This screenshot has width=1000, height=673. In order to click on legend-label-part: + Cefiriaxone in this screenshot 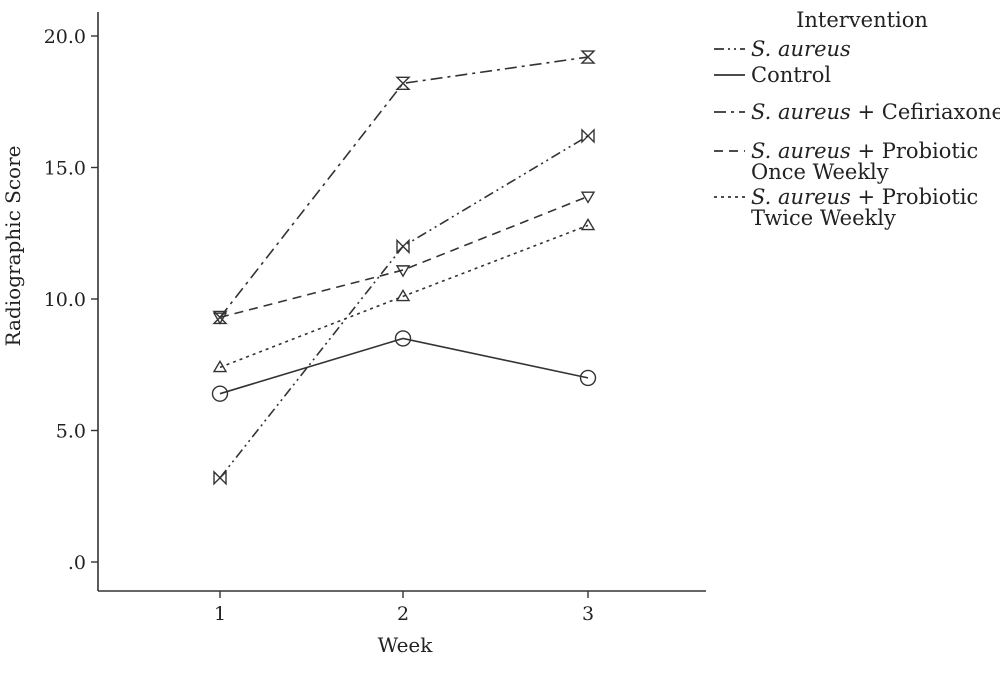, I will do `click(925, 112)`.